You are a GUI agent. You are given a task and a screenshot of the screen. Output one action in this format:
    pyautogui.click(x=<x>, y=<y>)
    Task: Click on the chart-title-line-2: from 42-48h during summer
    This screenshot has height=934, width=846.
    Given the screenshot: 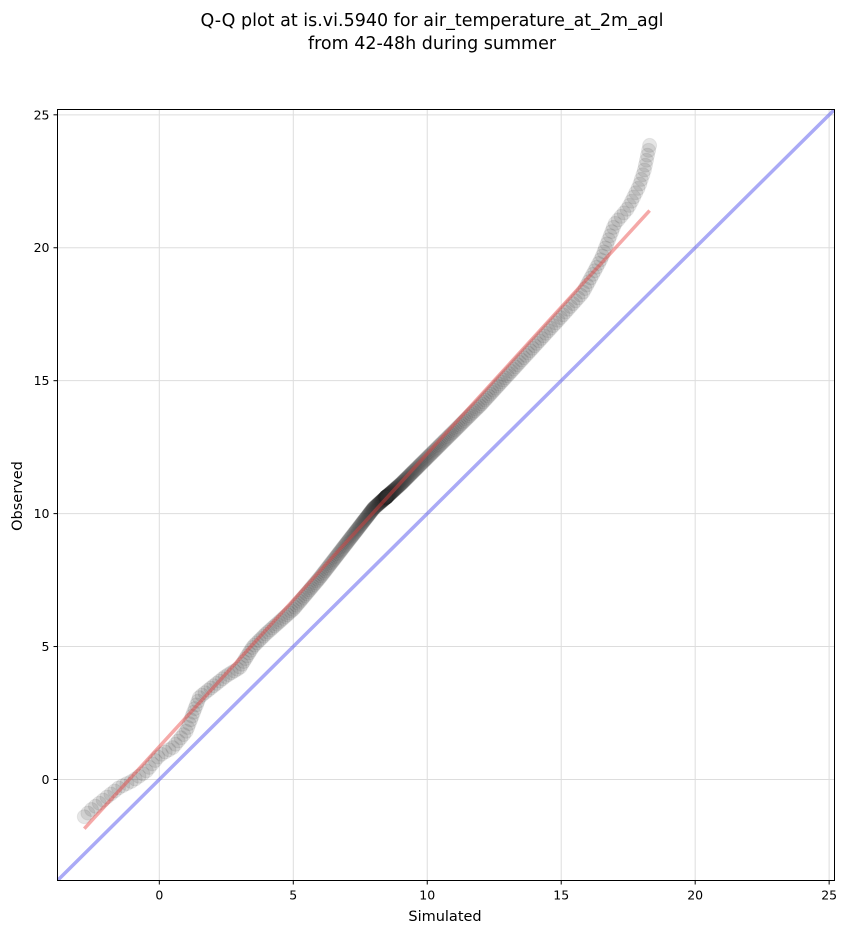 What is the action you would take?
    pyautogui.click(x=432, y=44)
    